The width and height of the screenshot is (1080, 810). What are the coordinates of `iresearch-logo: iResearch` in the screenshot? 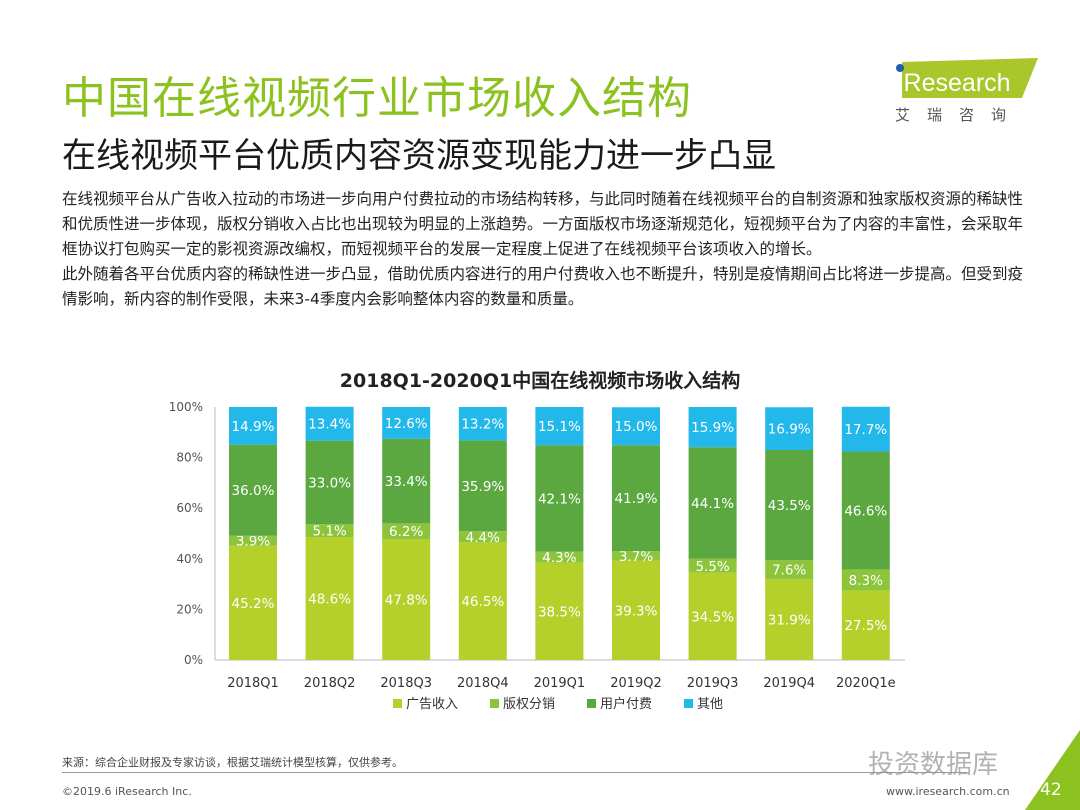 It's located at (967, 78).